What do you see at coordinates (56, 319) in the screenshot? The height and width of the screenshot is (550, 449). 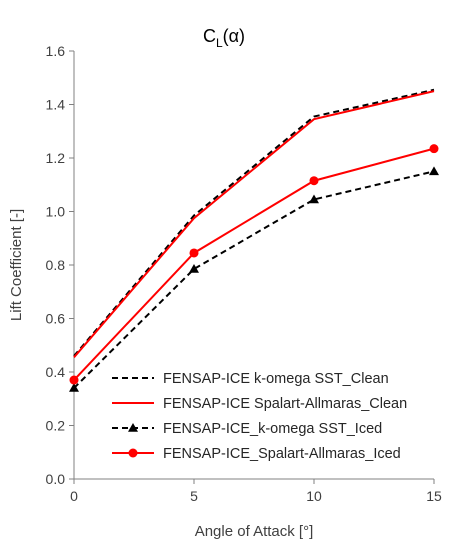 I see `y-tick-label: 0.6` at bounding box center [56, 319].